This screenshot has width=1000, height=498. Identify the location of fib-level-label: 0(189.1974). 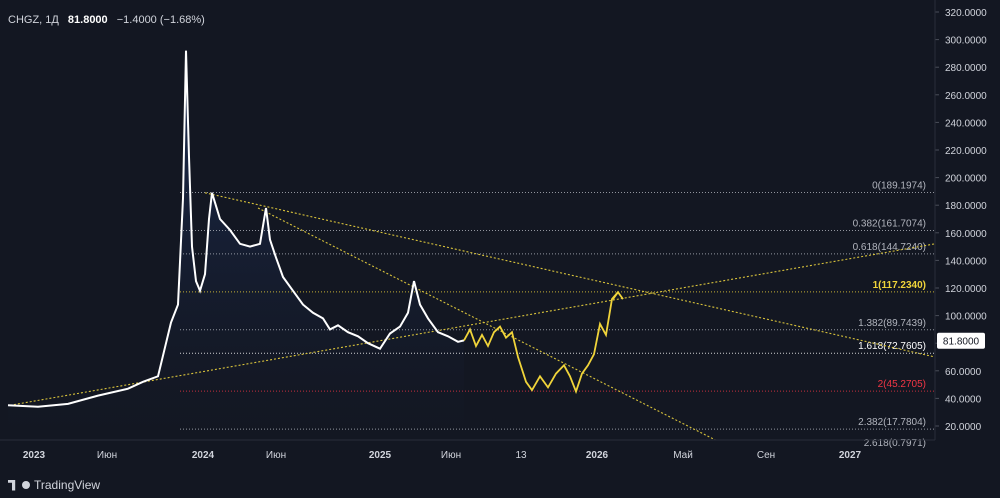
(899, 186).